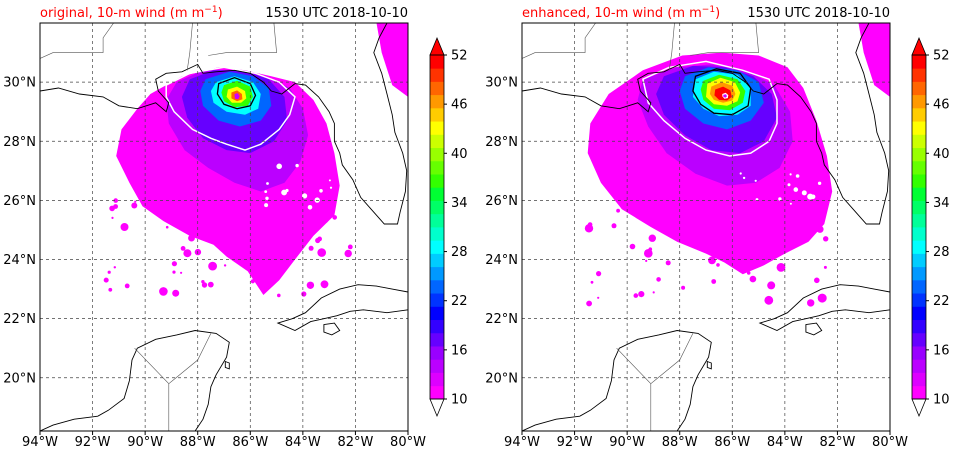 This screenshot has width=964, height=457. What do you see at coordinates (941, 400) in the screenshot?
I see `colorbar-tick-label: 10` at bounding box center [941, 400].